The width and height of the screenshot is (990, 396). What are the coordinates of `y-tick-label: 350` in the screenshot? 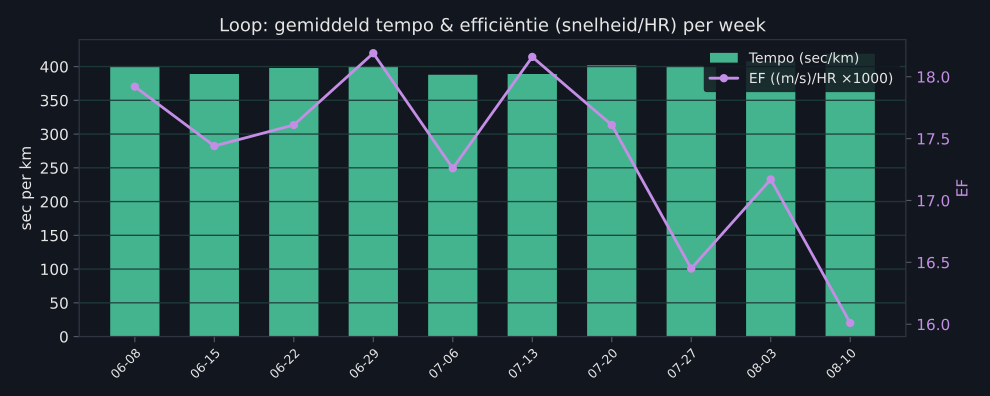 It's located at (54, 100).